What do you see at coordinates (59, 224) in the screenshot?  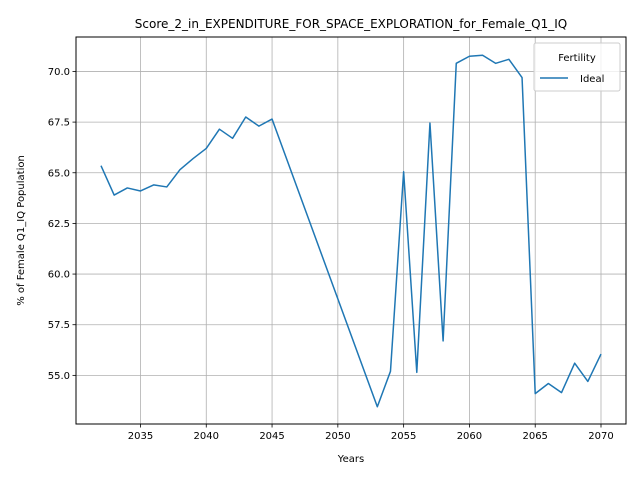 I see `y-tick-label: 62.5` at bounding box center [59, 224].